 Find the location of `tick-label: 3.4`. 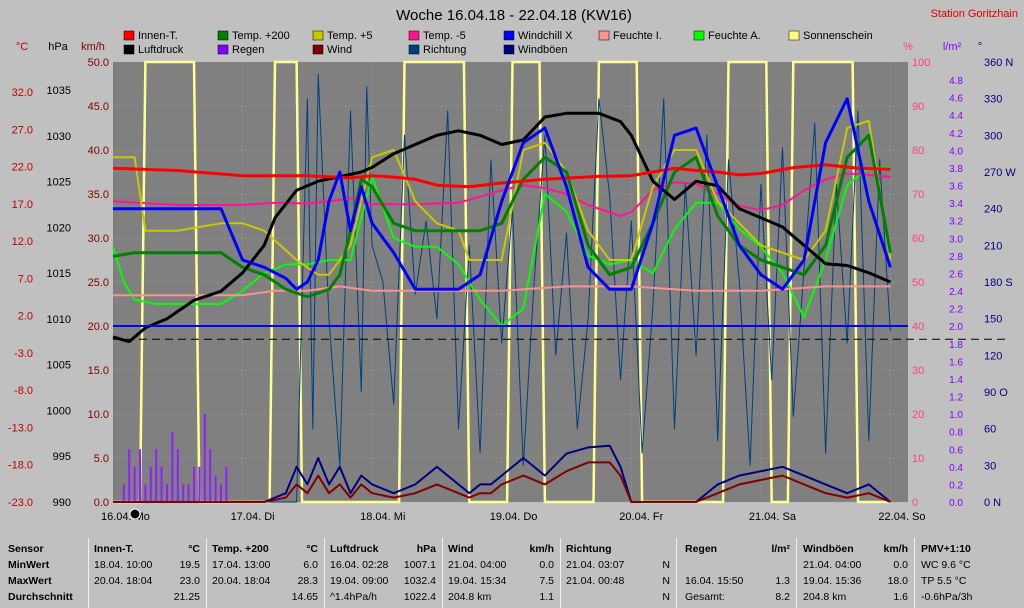

tick-label: 3.4 is located at coordinates (956, 204).